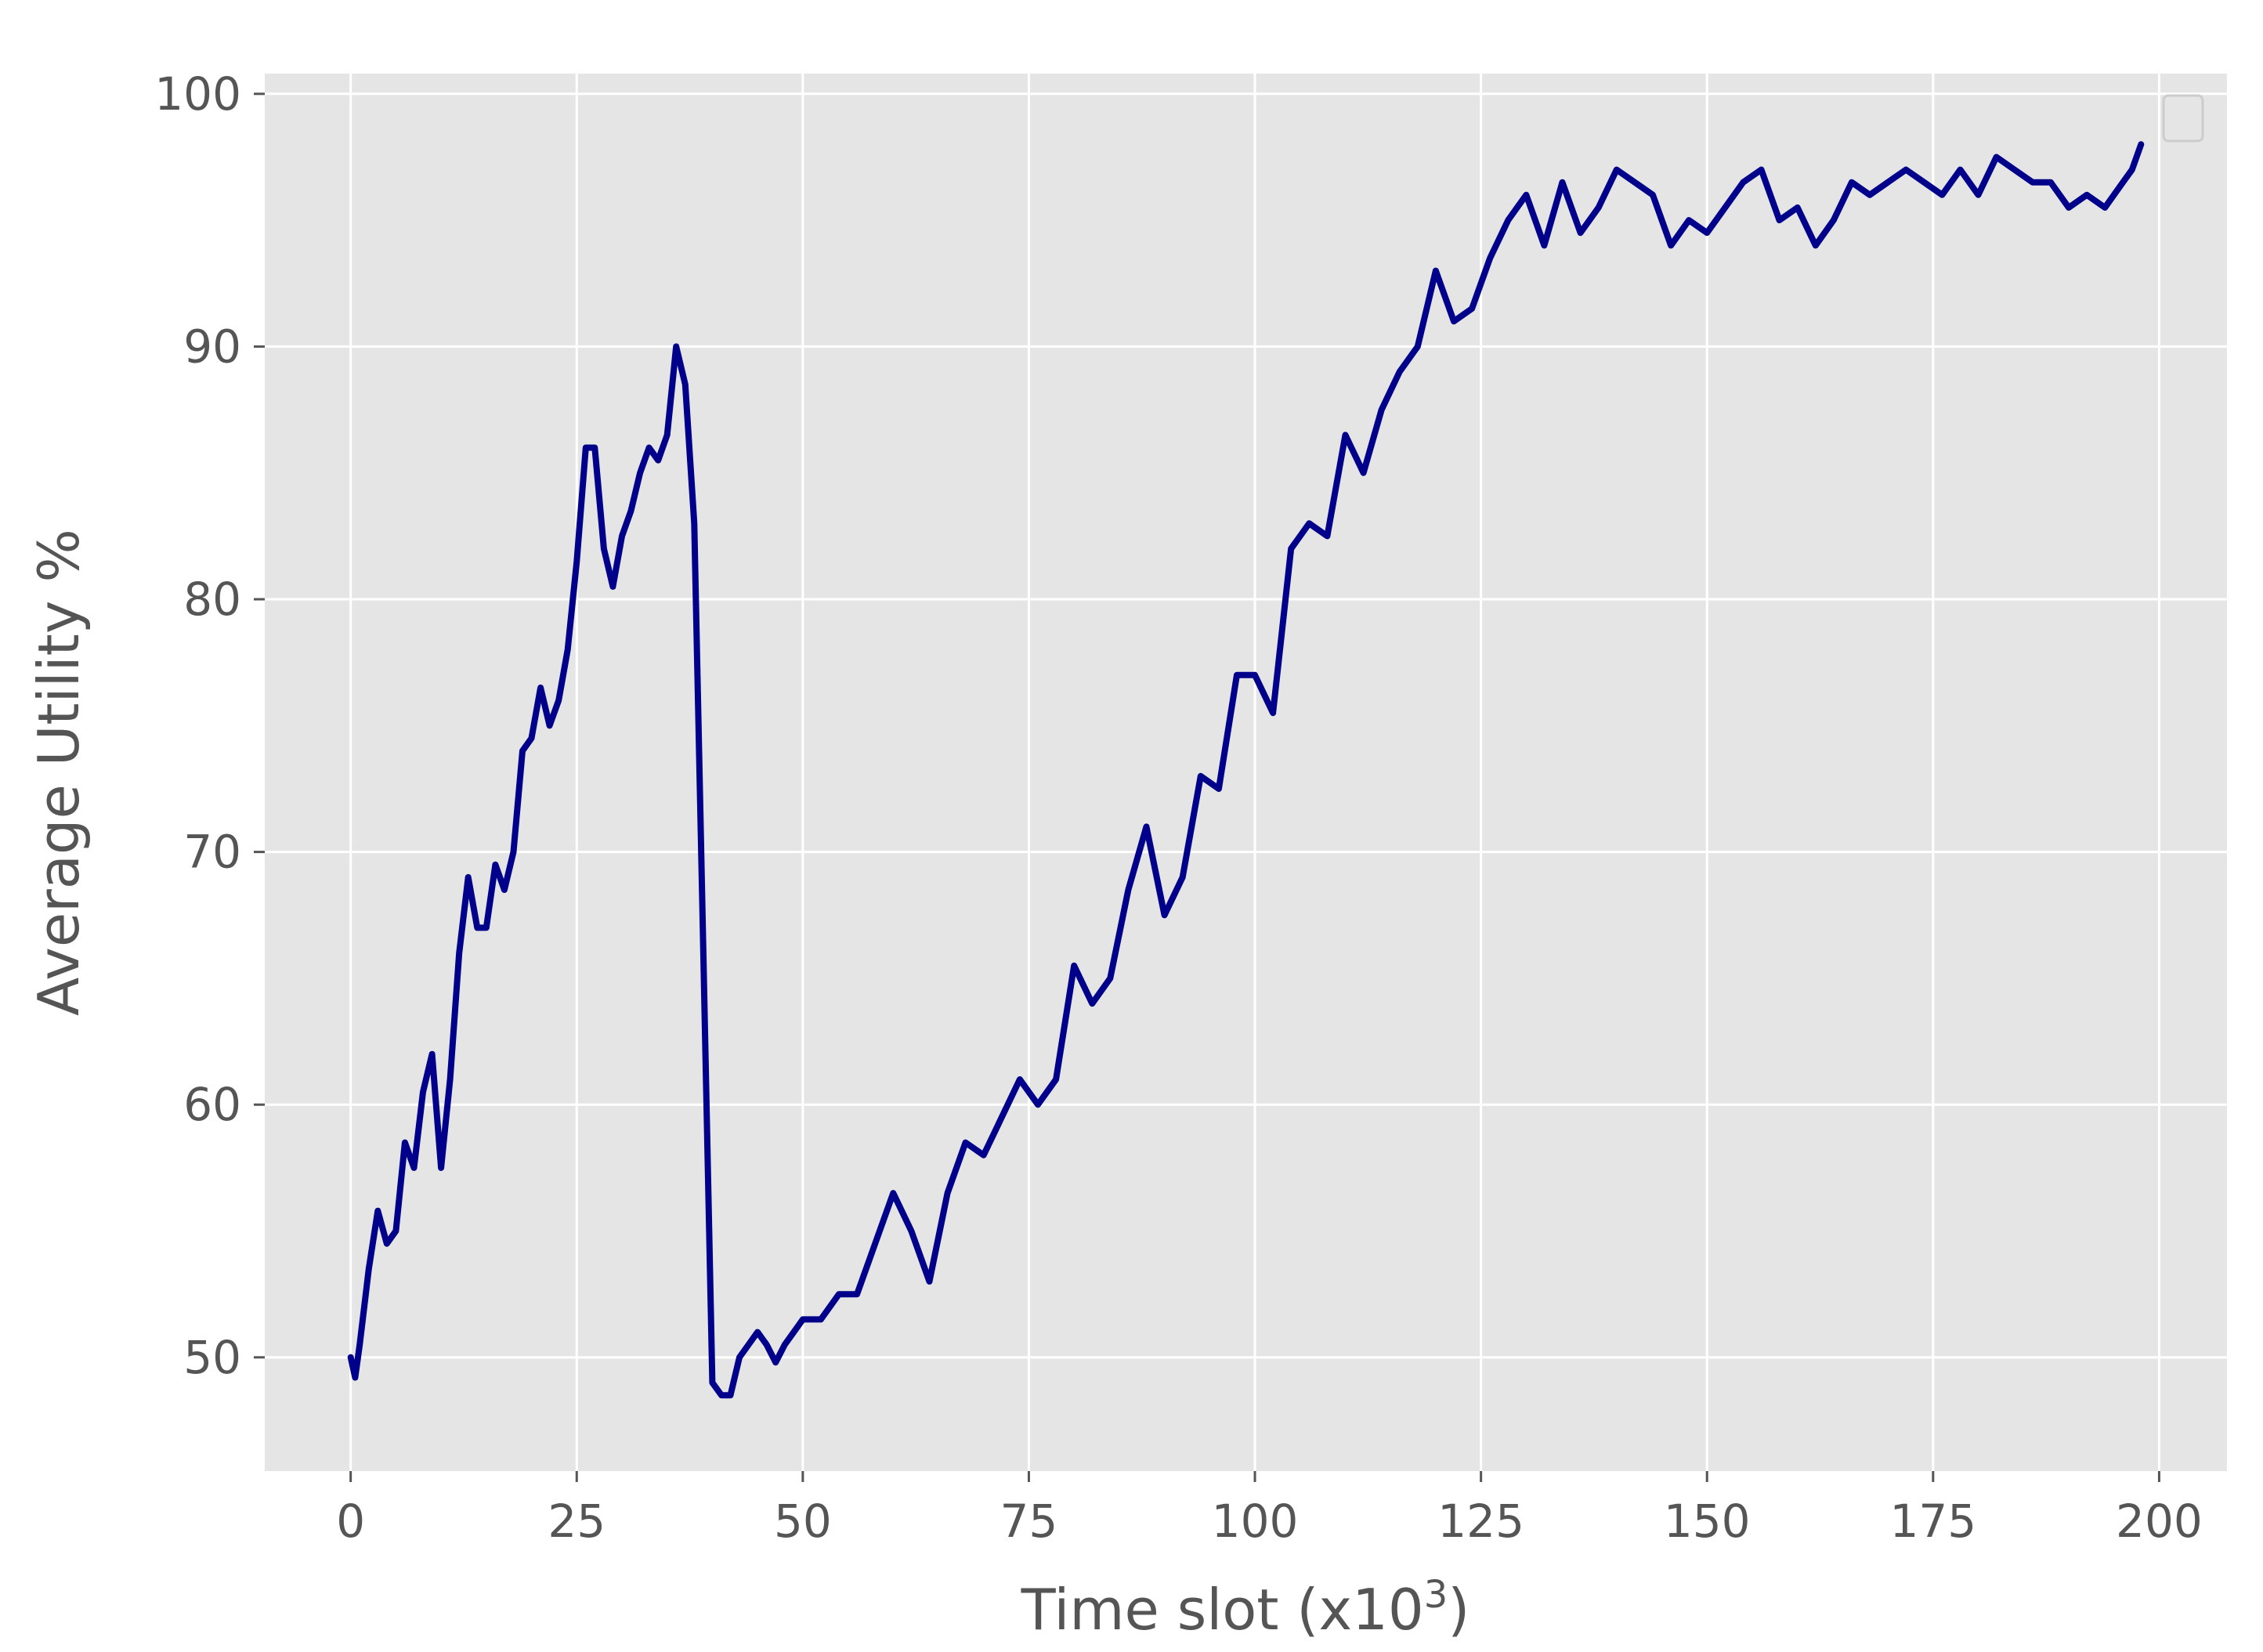 This screenshot has width=2263, height=1652. Describe the element at coordinates (1436, 1595) in the screenshot. I see `x-axis-label-superscript: 3` at that location.